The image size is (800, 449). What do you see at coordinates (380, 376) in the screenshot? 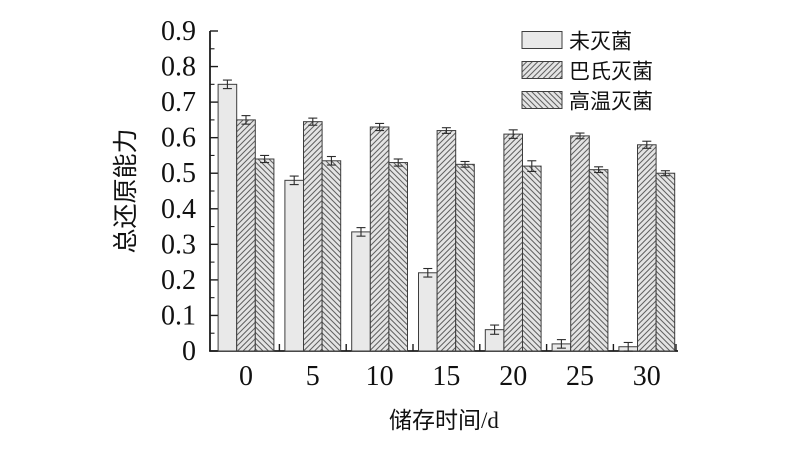
I see `x-tick-label: 10` at bounding box center [380, 376].